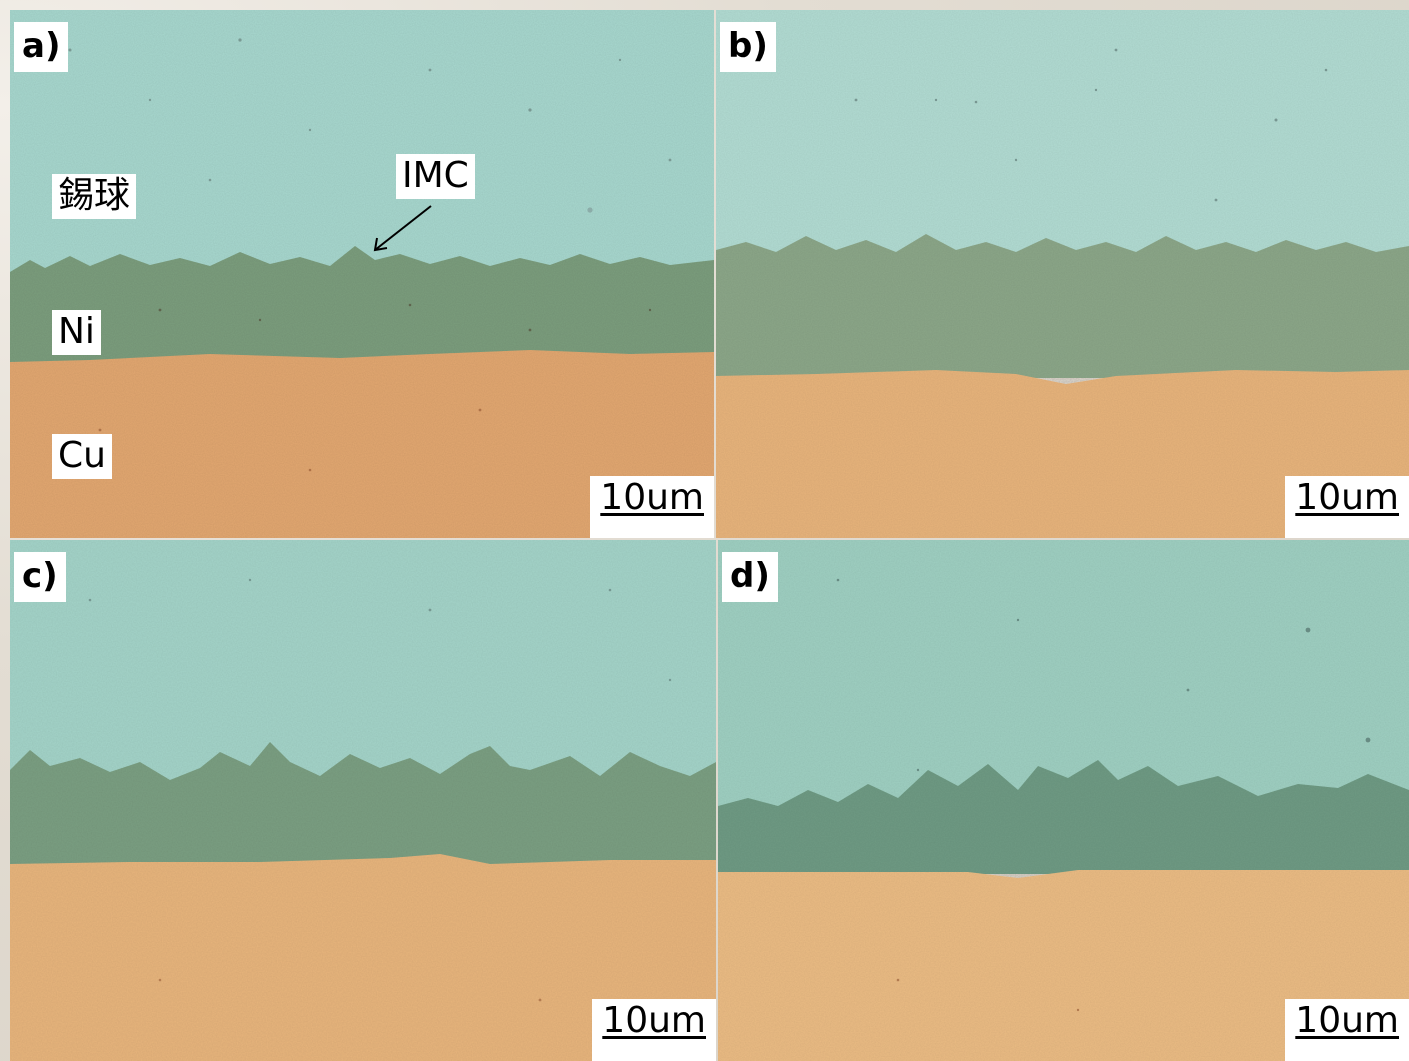 This screenshot has height=1061, width=1409. I want to click on panel-label-c: c), so click(40, 577).